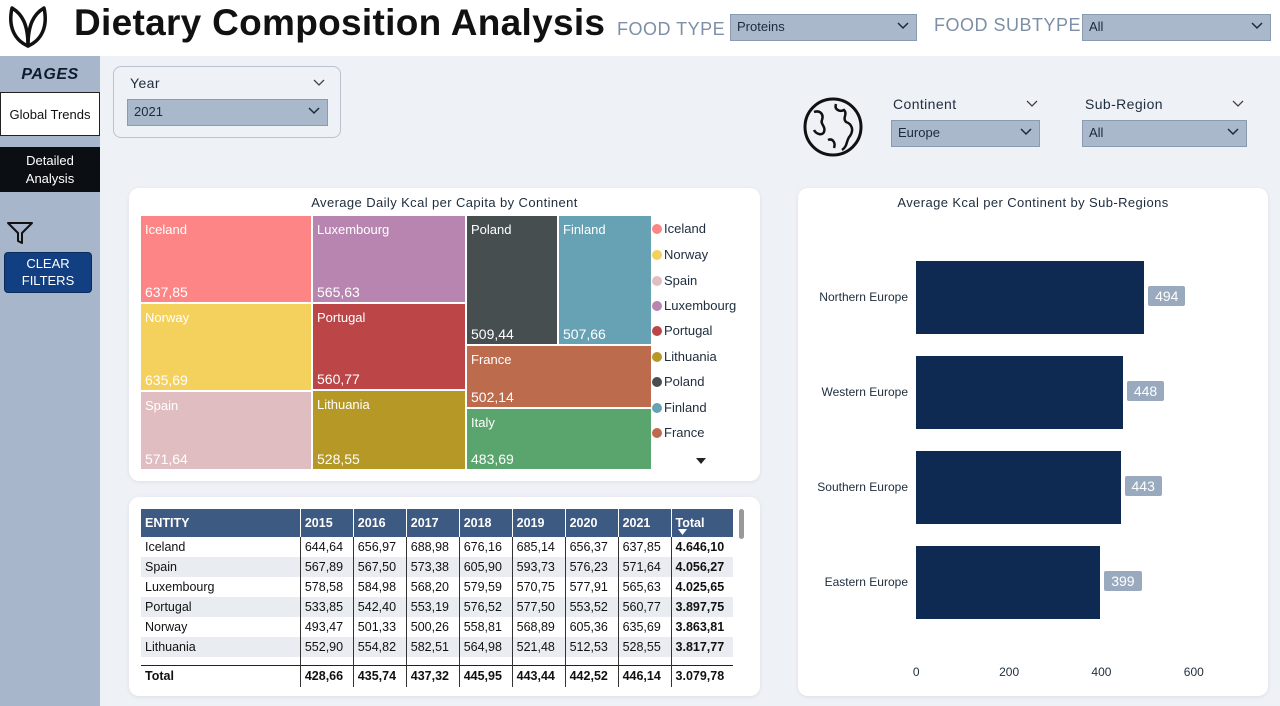 Image resolution: width=1280 pixels, height=706 pixels. I want to click on column-header: 2017, so click(433, 523).